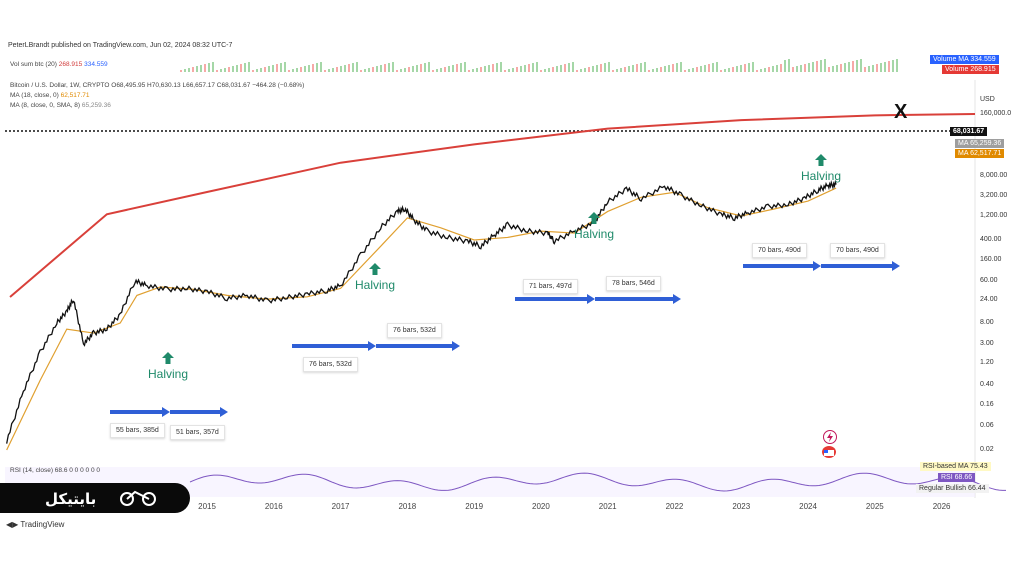 The height and width of the screenshot is (576, 1024). I want to click on year-tick: 2018, so click(407, 506).